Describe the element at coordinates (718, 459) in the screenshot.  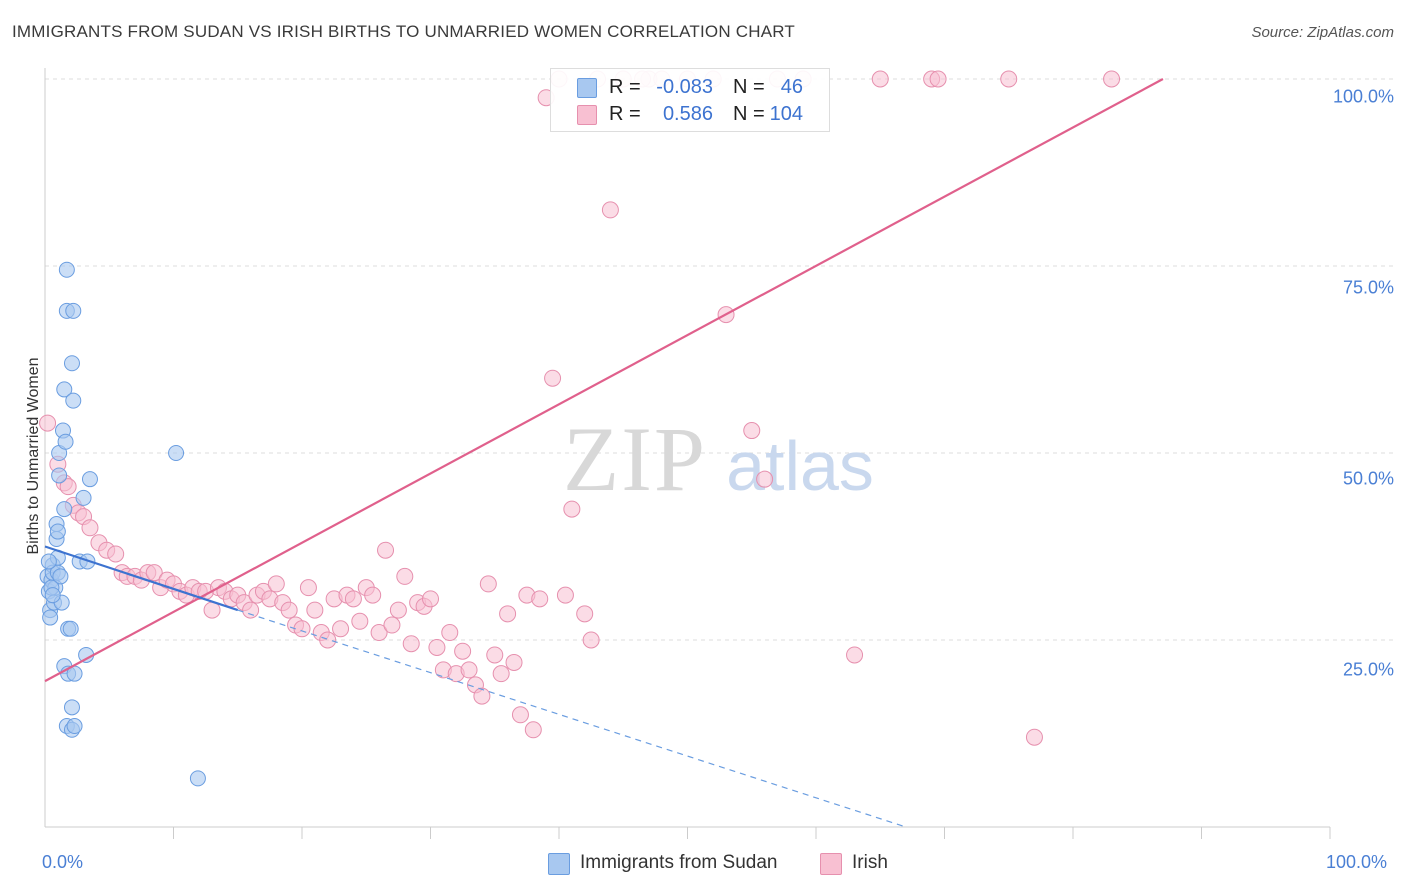
I see `watermark: ZIP atlas` at that location.